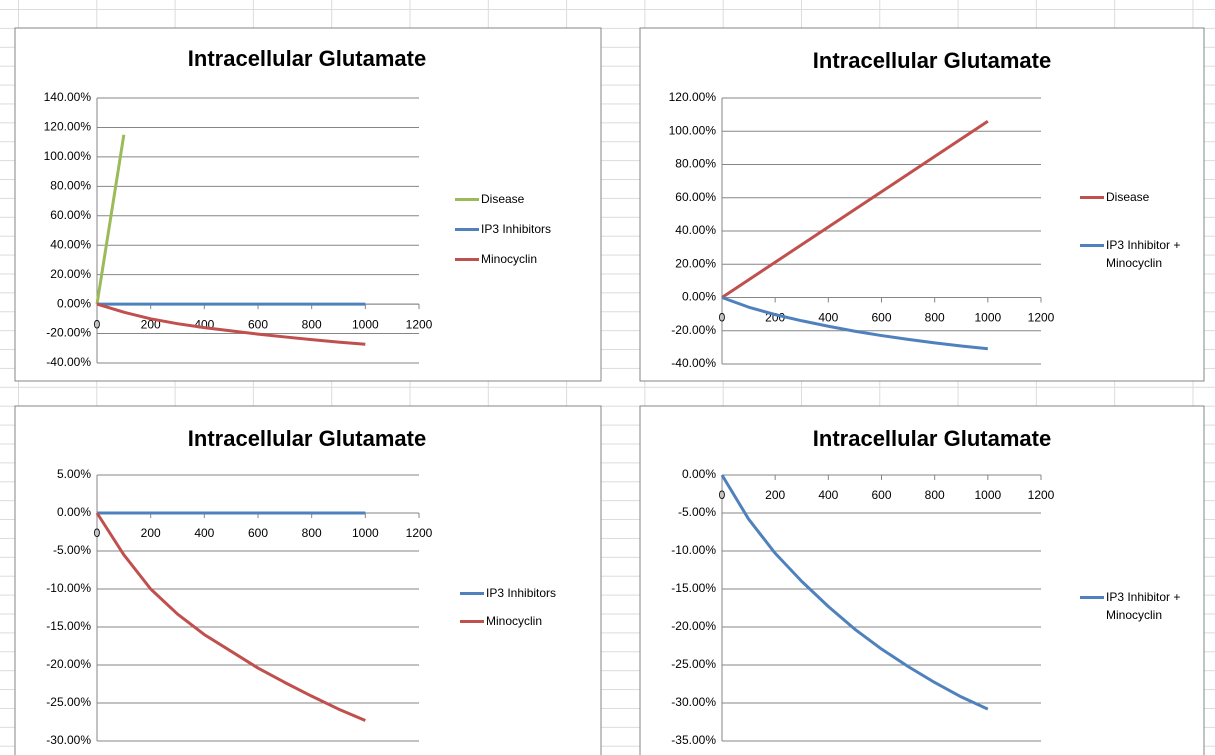 This screenshot has height=755, width=1215. I want to click on y-tick-label: -35.00%, so click(693, 740).